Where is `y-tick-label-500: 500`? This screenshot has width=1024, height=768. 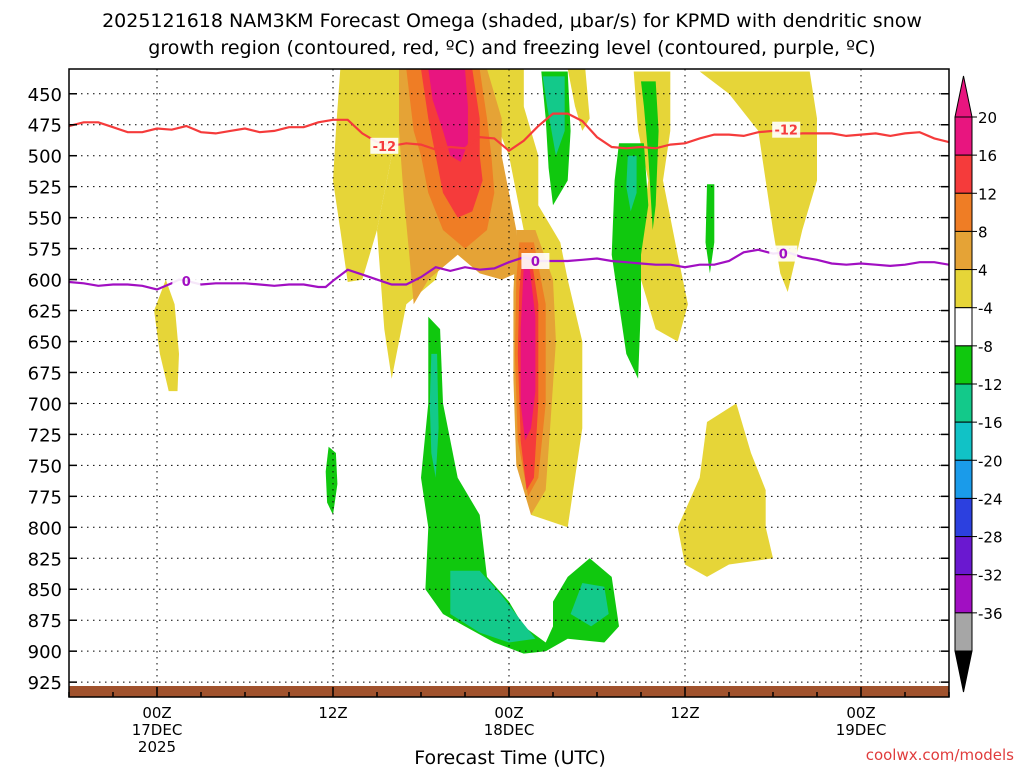
y-tick-label-500: 500 is located at coordinates (45, 157).